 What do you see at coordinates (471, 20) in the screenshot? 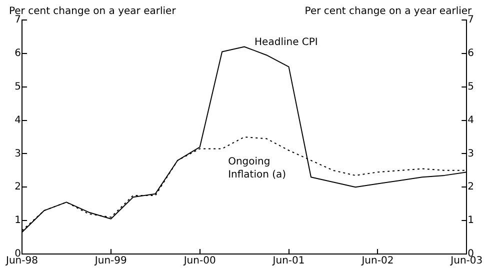
I see `y2-tick-label: 7` at bounding box center [471, 20].